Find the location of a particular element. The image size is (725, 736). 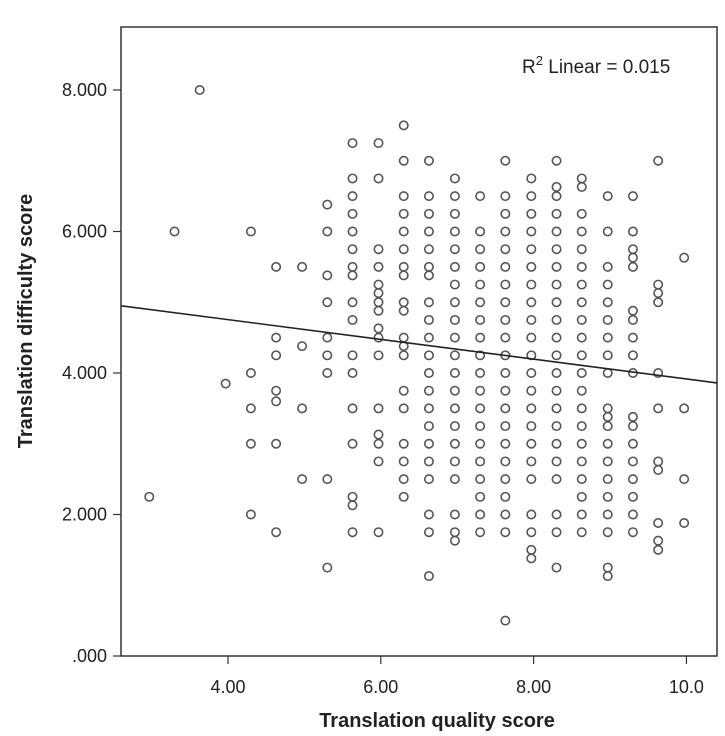

x-axis-title: Translation quality score is located at coordinates (437, 721).